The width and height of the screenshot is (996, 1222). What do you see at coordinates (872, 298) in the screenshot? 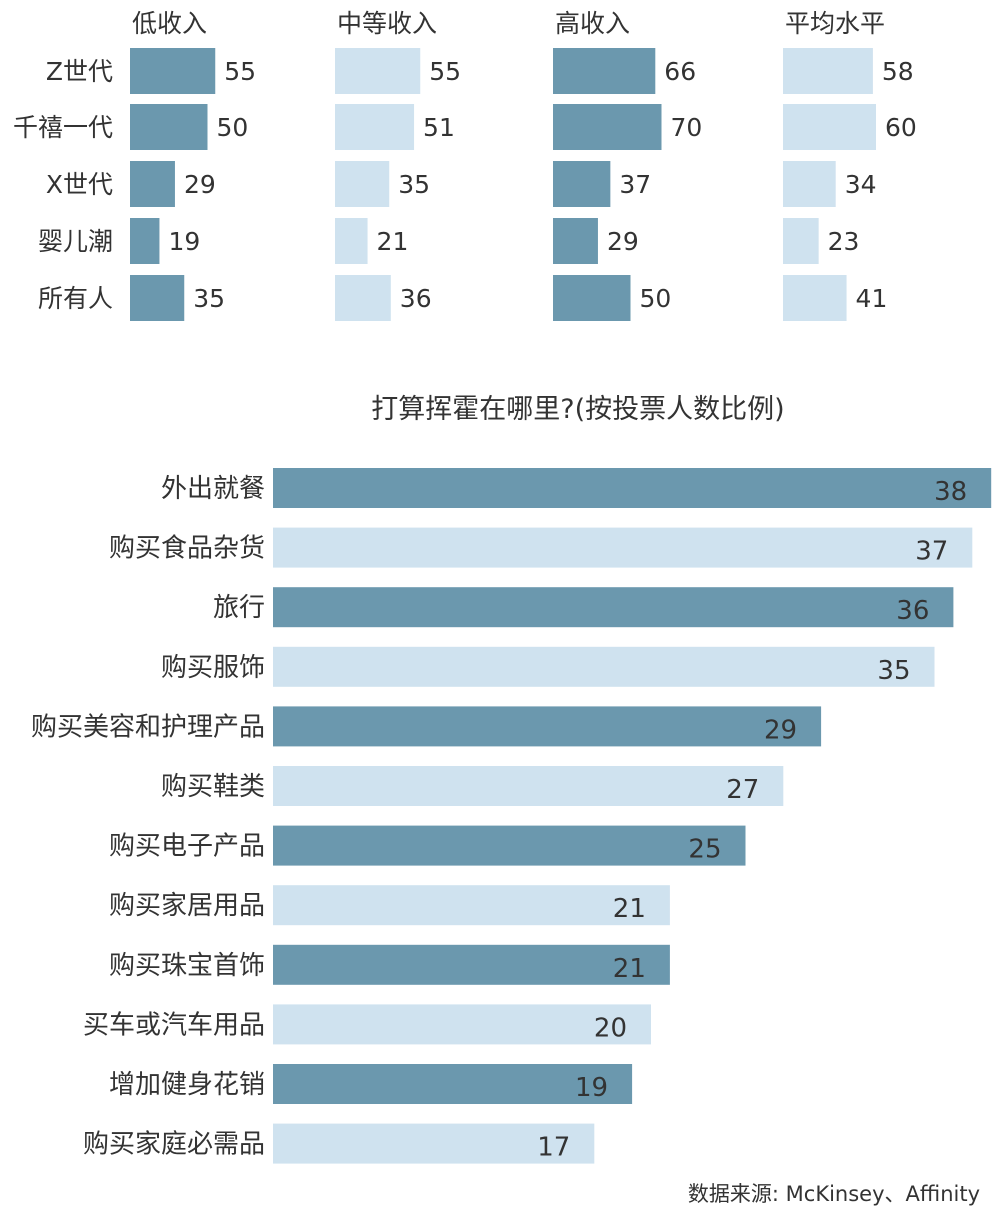
I see `data-label: 41` at bounding box center [872, 298].